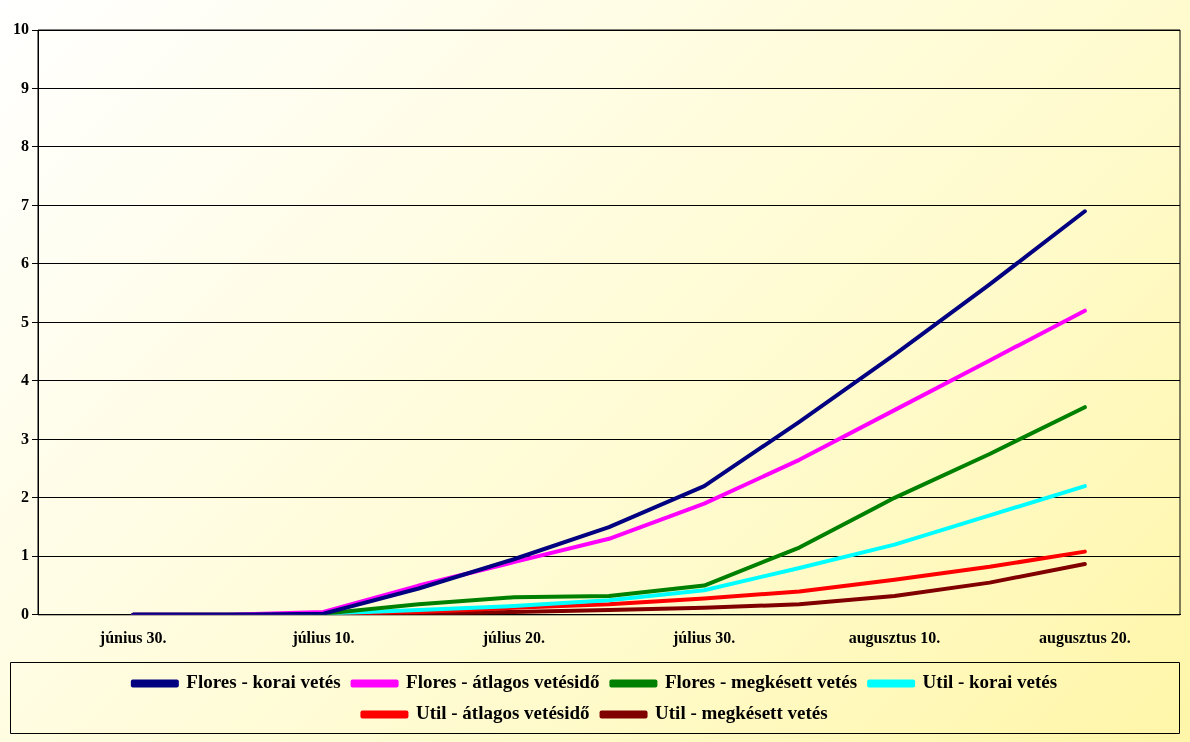  I want to click on y-tick-label: 1, so click(25, 555).